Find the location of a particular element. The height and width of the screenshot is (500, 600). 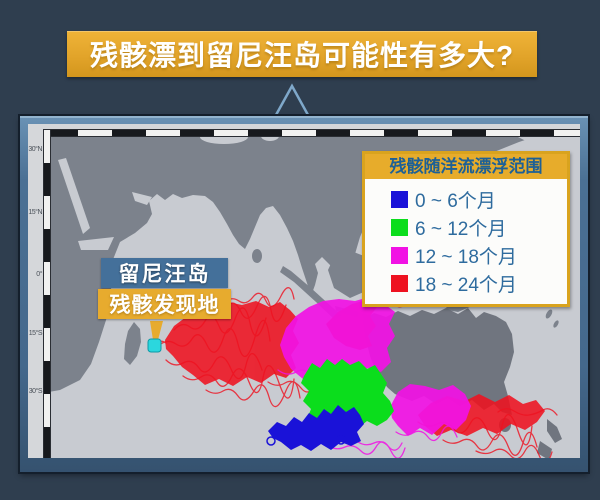

drift-origin-rings is located at coordinates (306, 440).